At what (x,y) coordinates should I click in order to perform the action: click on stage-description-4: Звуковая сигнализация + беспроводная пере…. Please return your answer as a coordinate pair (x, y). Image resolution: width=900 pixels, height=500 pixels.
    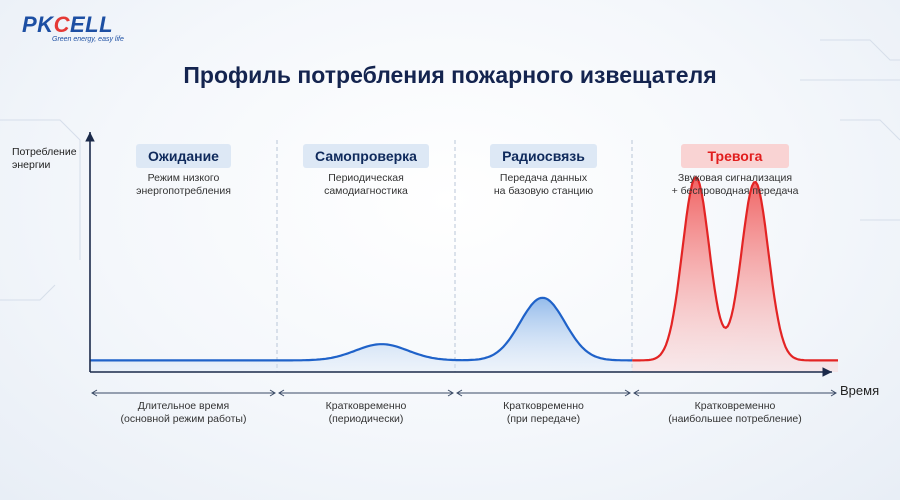
    Looking at the image, I should click on (735, 184).